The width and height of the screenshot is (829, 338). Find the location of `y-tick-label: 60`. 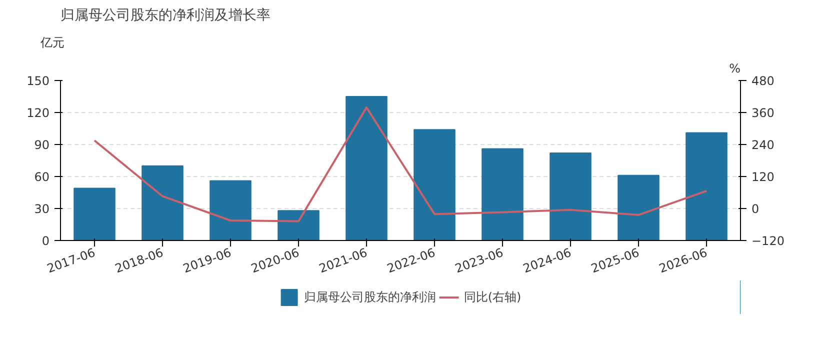

y-tick-label: 60 is located at coordinates (42, 177).